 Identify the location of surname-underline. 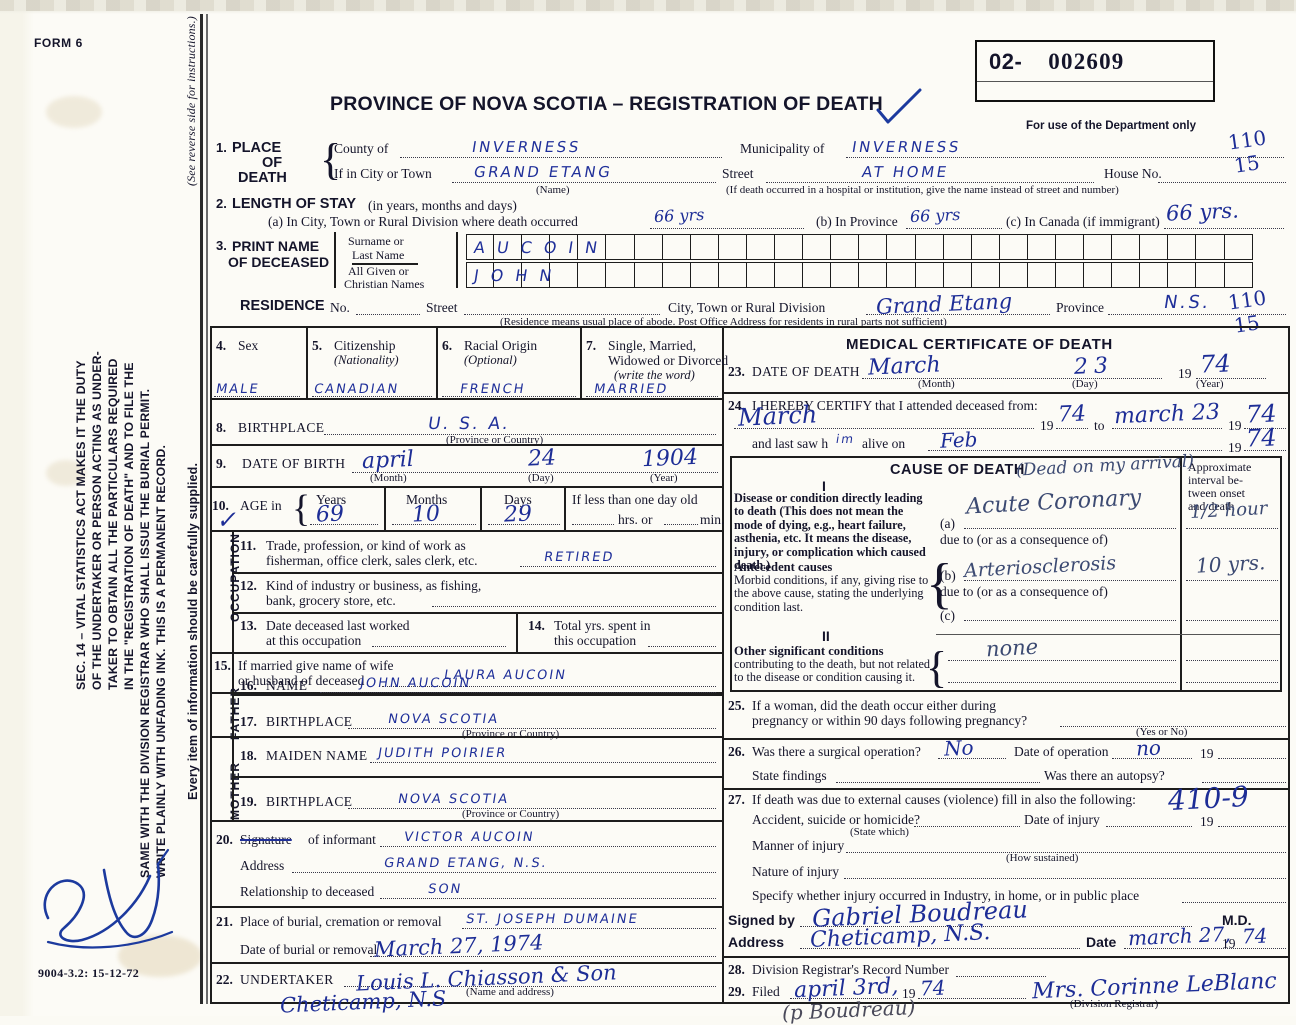
(385, 264).